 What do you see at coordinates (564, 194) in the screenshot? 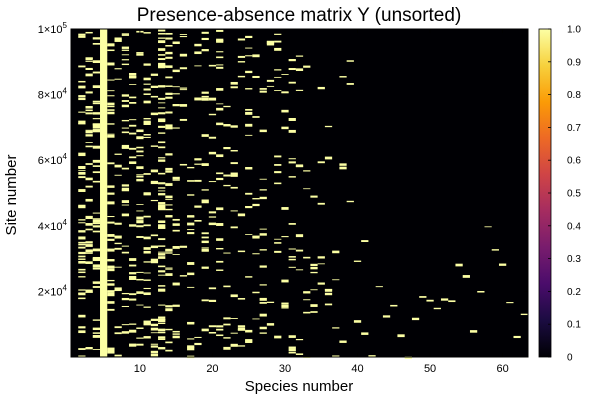
I see `colorbar-ticks: 0 0.1 0.2 0.3 0.4 0.5 0.6 0.7 0.8 0.9 1.0` at bounding box center [564, 194].